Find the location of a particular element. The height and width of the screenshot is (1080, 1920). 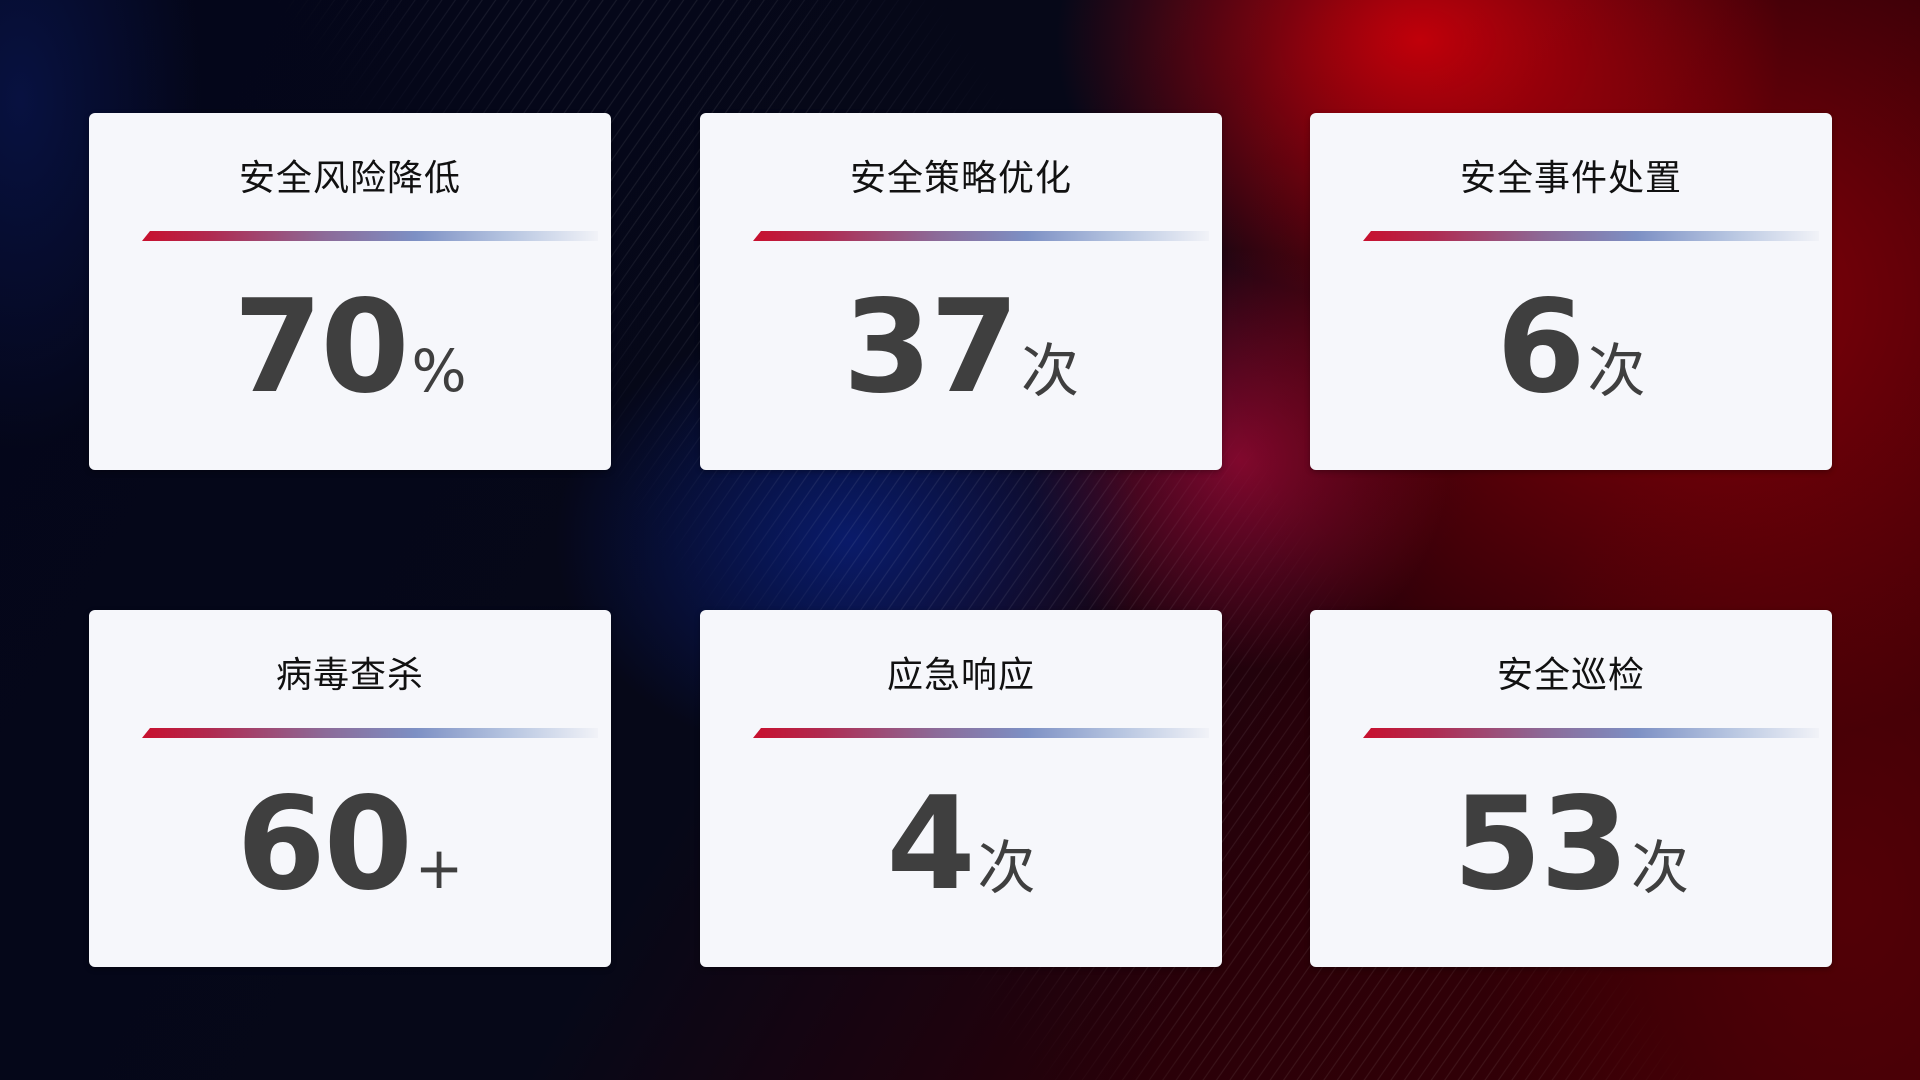

card-value: 60+ is located at coordinates (350, 844).